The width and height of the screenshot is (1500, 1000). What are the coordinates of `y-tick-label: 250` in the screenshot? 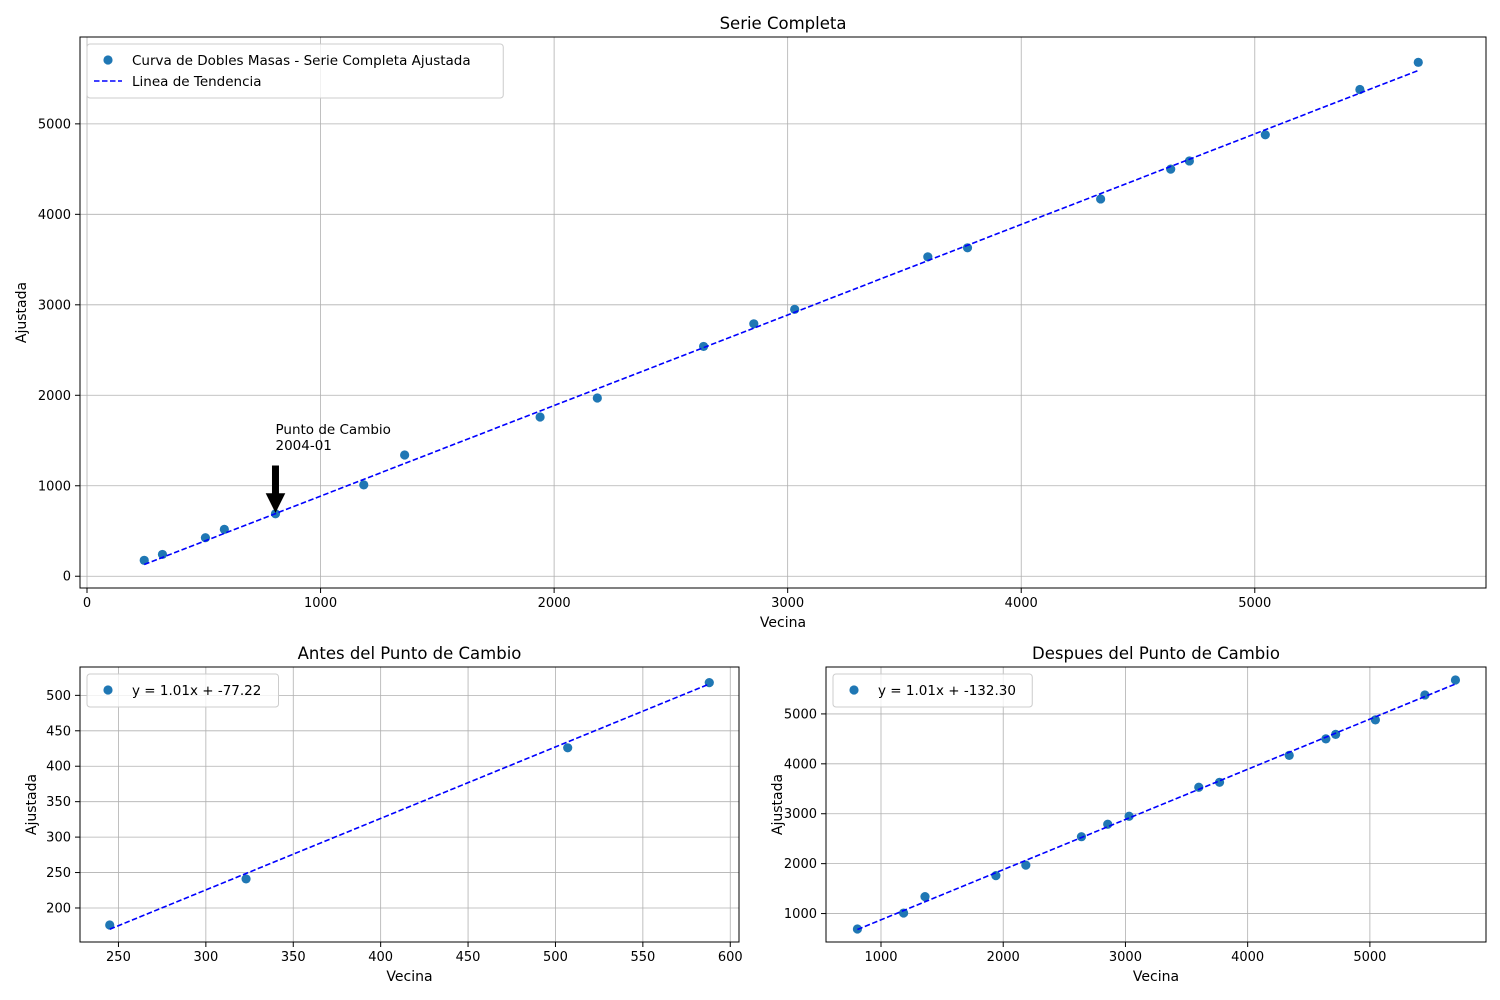 It's located at (58, 873).